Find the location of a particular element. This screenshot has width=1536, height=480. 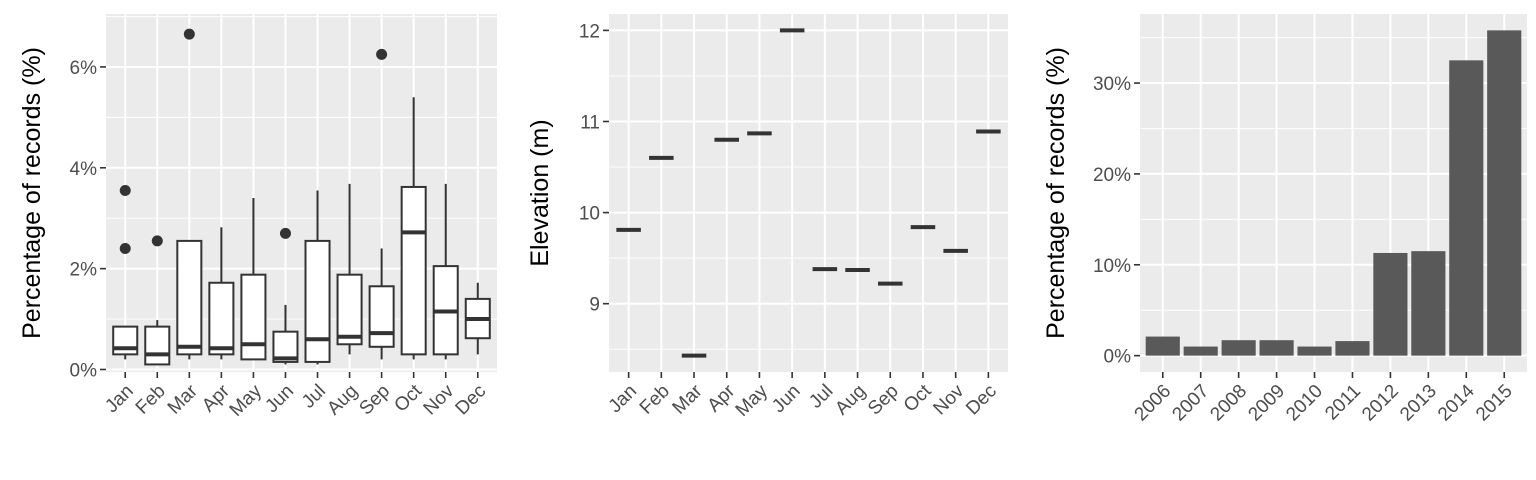

y-axis-ticks: 0% 10% 20% 30% is located at coordinates (1116, 221).